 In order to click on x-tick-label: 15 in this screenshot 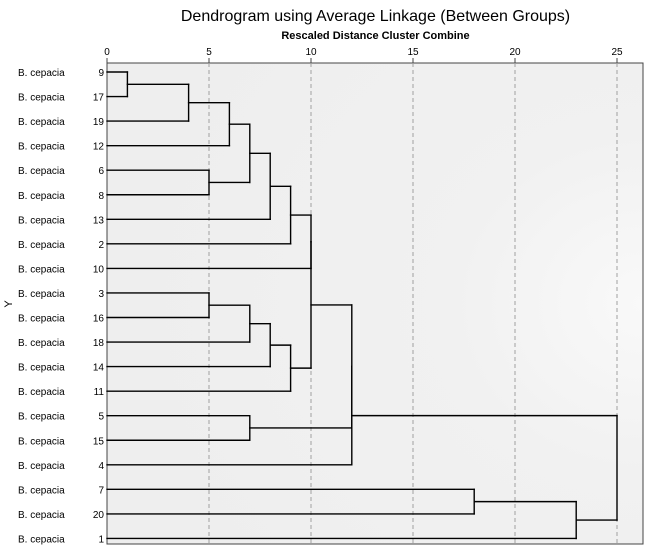, I will do `click(413, 52)`.